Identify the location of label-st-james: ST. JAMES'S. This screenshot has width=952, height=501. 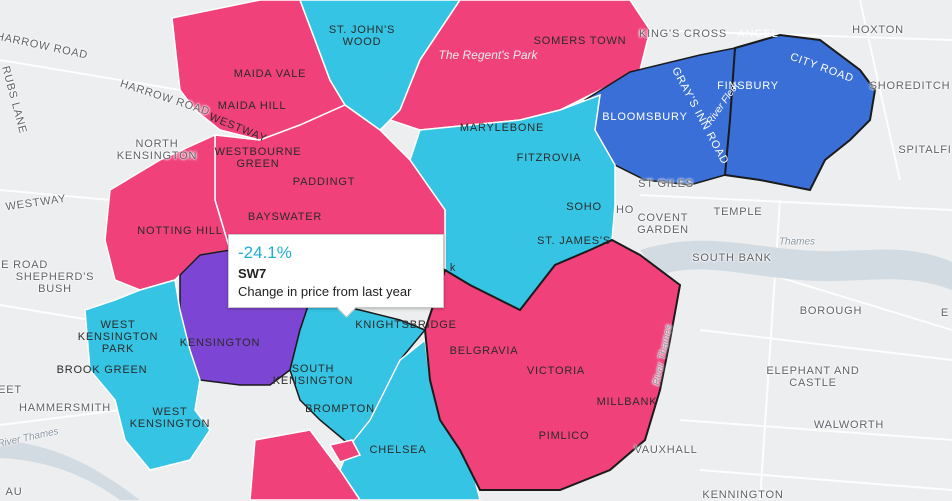
(574, 241).